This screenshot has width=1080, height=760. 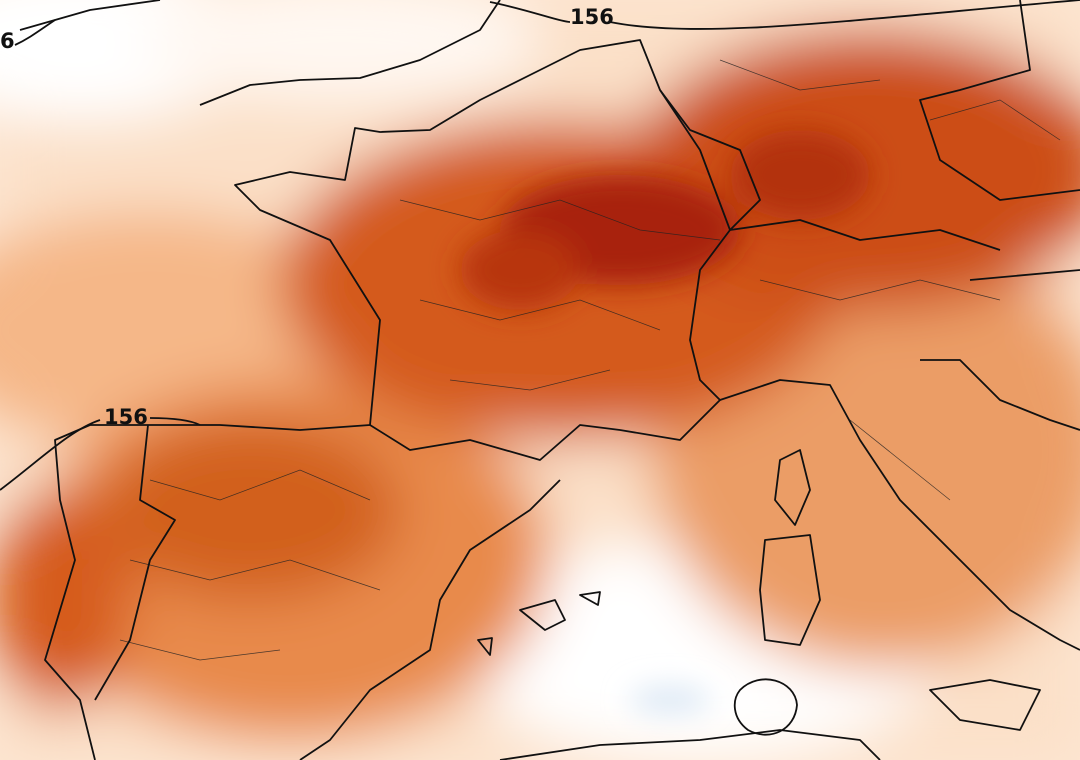 I want to click on coast-britain, so click(x=260, y=53).